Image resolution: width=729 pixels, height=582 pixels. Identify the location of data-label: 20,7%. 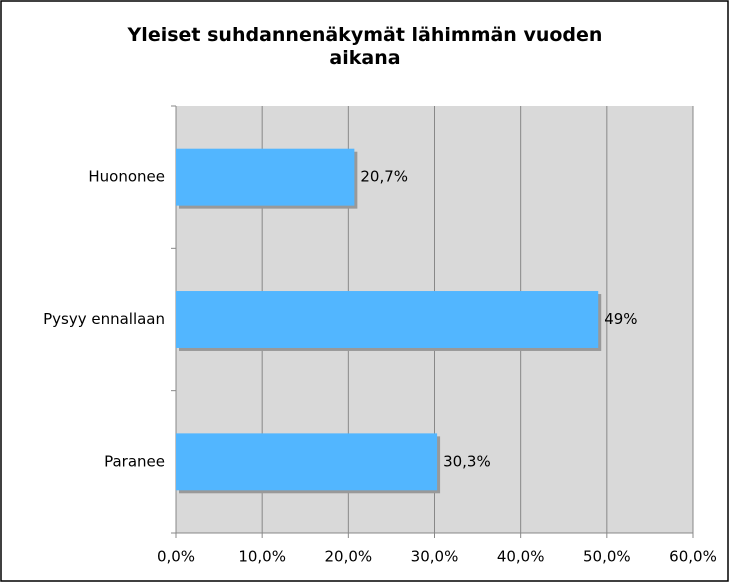
(384, 177).